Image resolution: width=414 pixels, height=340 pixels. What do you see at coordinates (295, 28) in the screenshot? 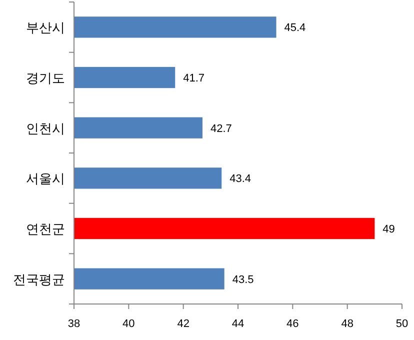
I see `data-label: 45.4` at bounding box center [295, 28].